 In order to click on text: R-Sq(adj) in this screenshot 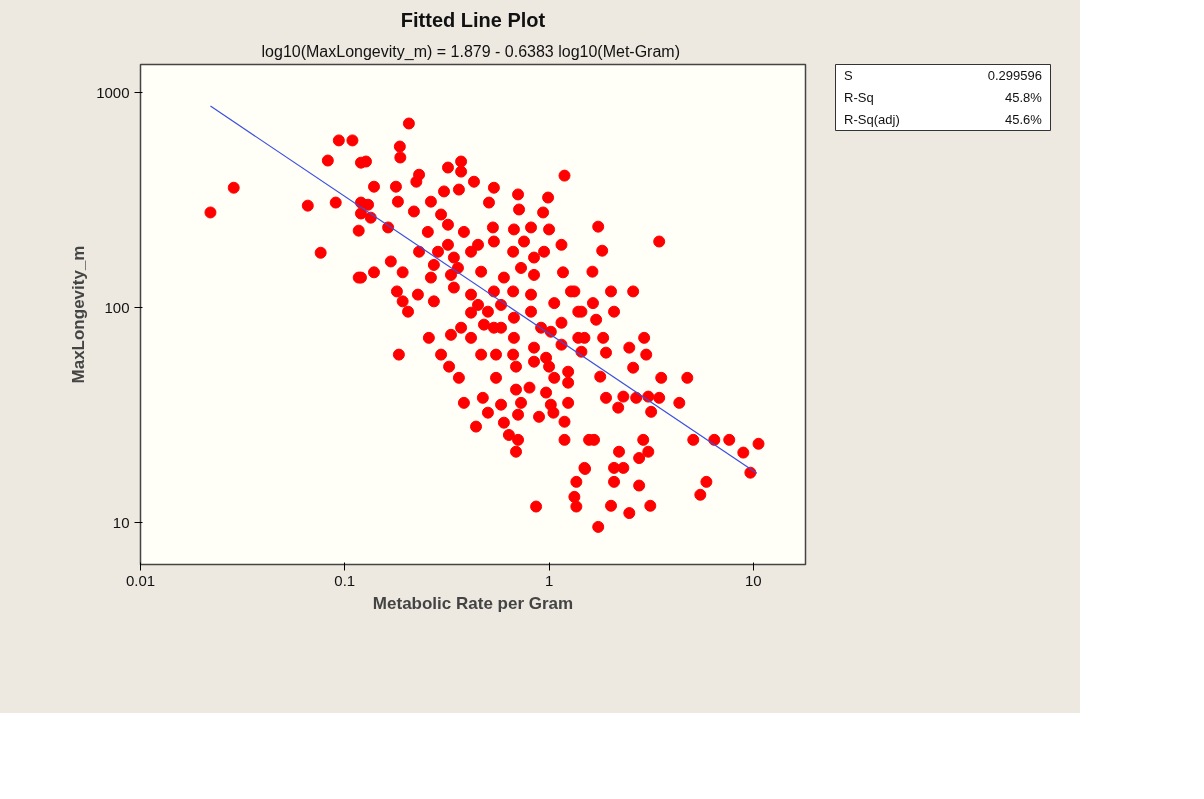, I will do `click(872, 119)`.